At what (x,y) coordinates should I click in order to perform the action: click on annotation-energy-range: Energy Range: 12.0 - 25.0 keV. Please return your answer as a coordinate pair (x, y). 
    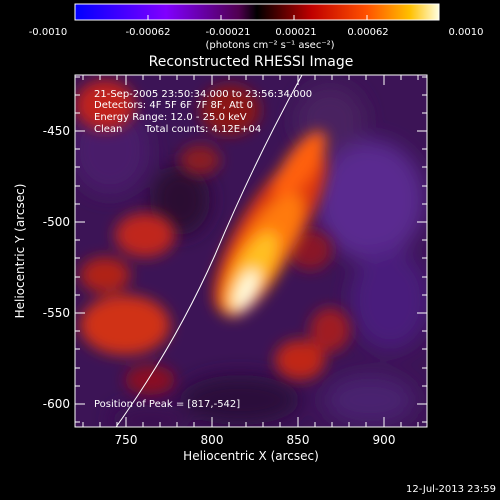
    Looking at the image, I should click on (170, 117).